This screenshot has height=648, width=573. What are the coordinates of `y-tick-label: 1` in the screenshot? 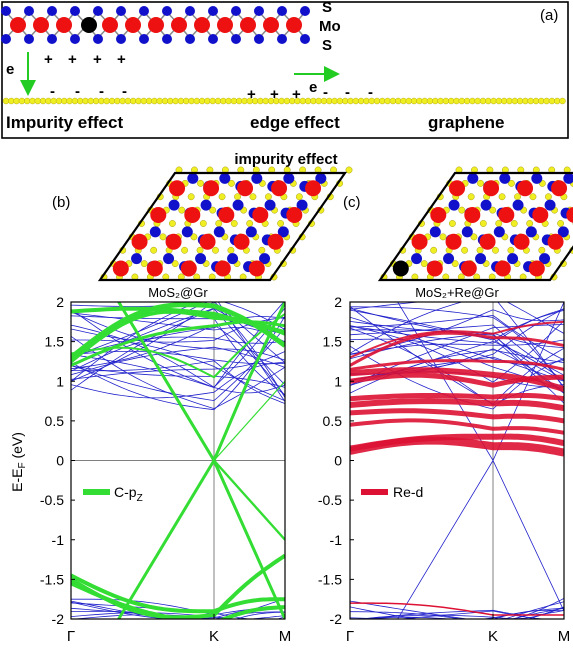 It's located at (338, 381).